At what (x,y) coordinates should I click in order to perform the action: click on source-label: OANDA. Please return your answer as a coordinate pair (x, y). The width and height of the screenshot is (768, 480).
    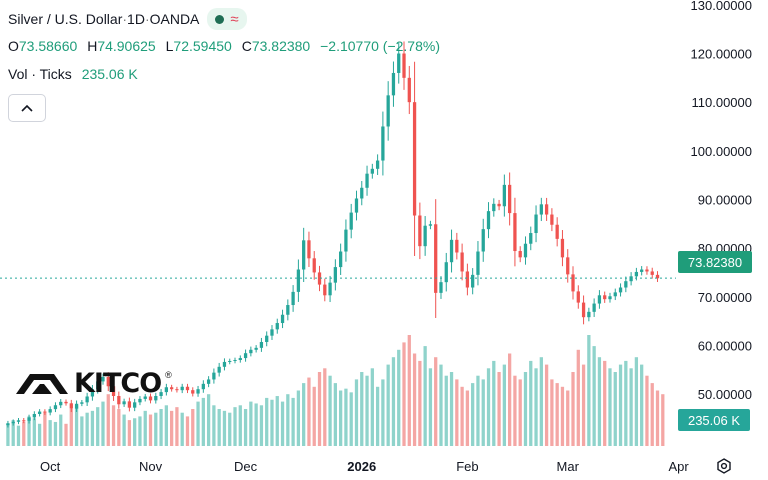
    Looking at the image, I should click on (174, 19).